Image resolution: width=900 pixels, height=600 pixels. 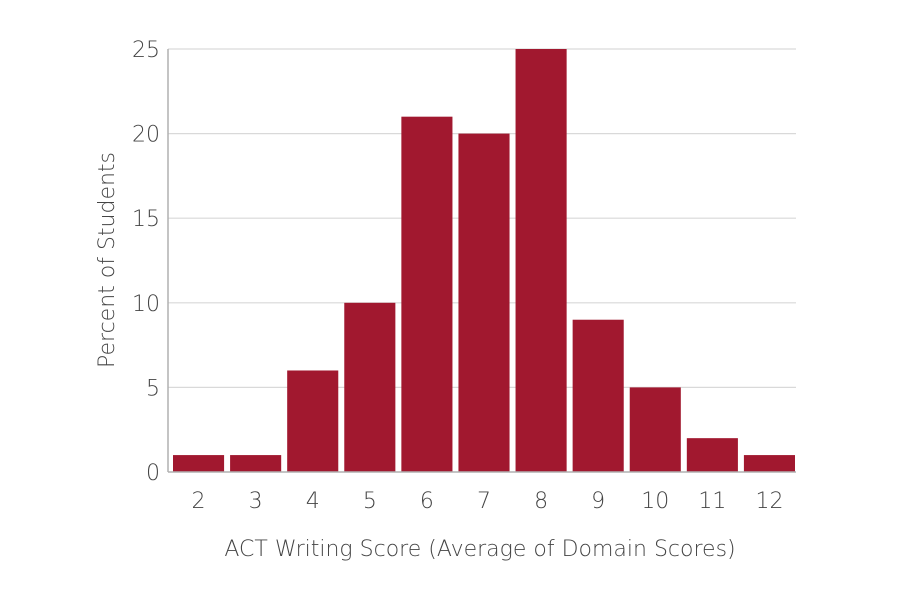 I want to click on x-tick-label-5: 5, so click(x=370, y=501).